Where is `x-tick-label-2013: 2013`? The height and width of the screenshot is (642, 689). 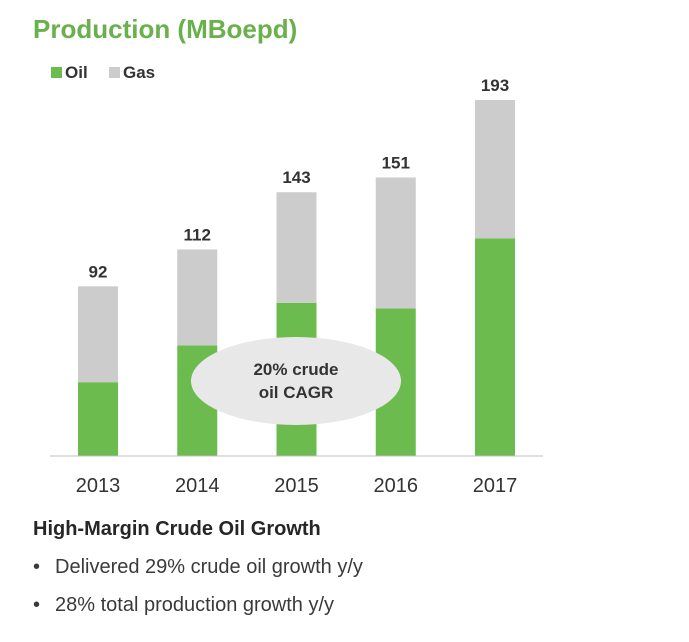
x-tick-label-2013: 2013 is located at coordinates (98, 486).